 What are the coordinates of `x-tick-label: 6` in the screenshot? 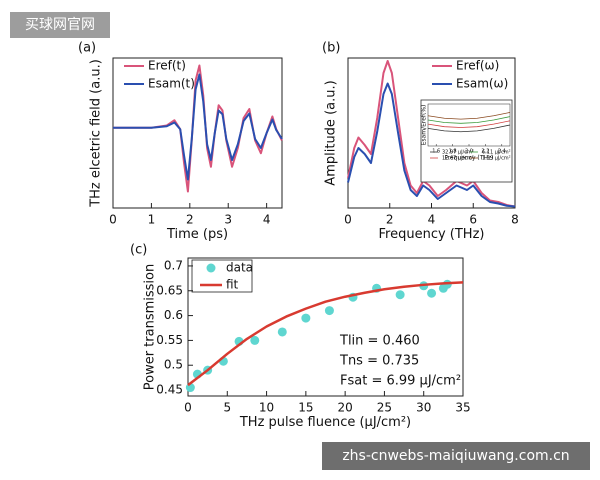 It's located at (473, 220).